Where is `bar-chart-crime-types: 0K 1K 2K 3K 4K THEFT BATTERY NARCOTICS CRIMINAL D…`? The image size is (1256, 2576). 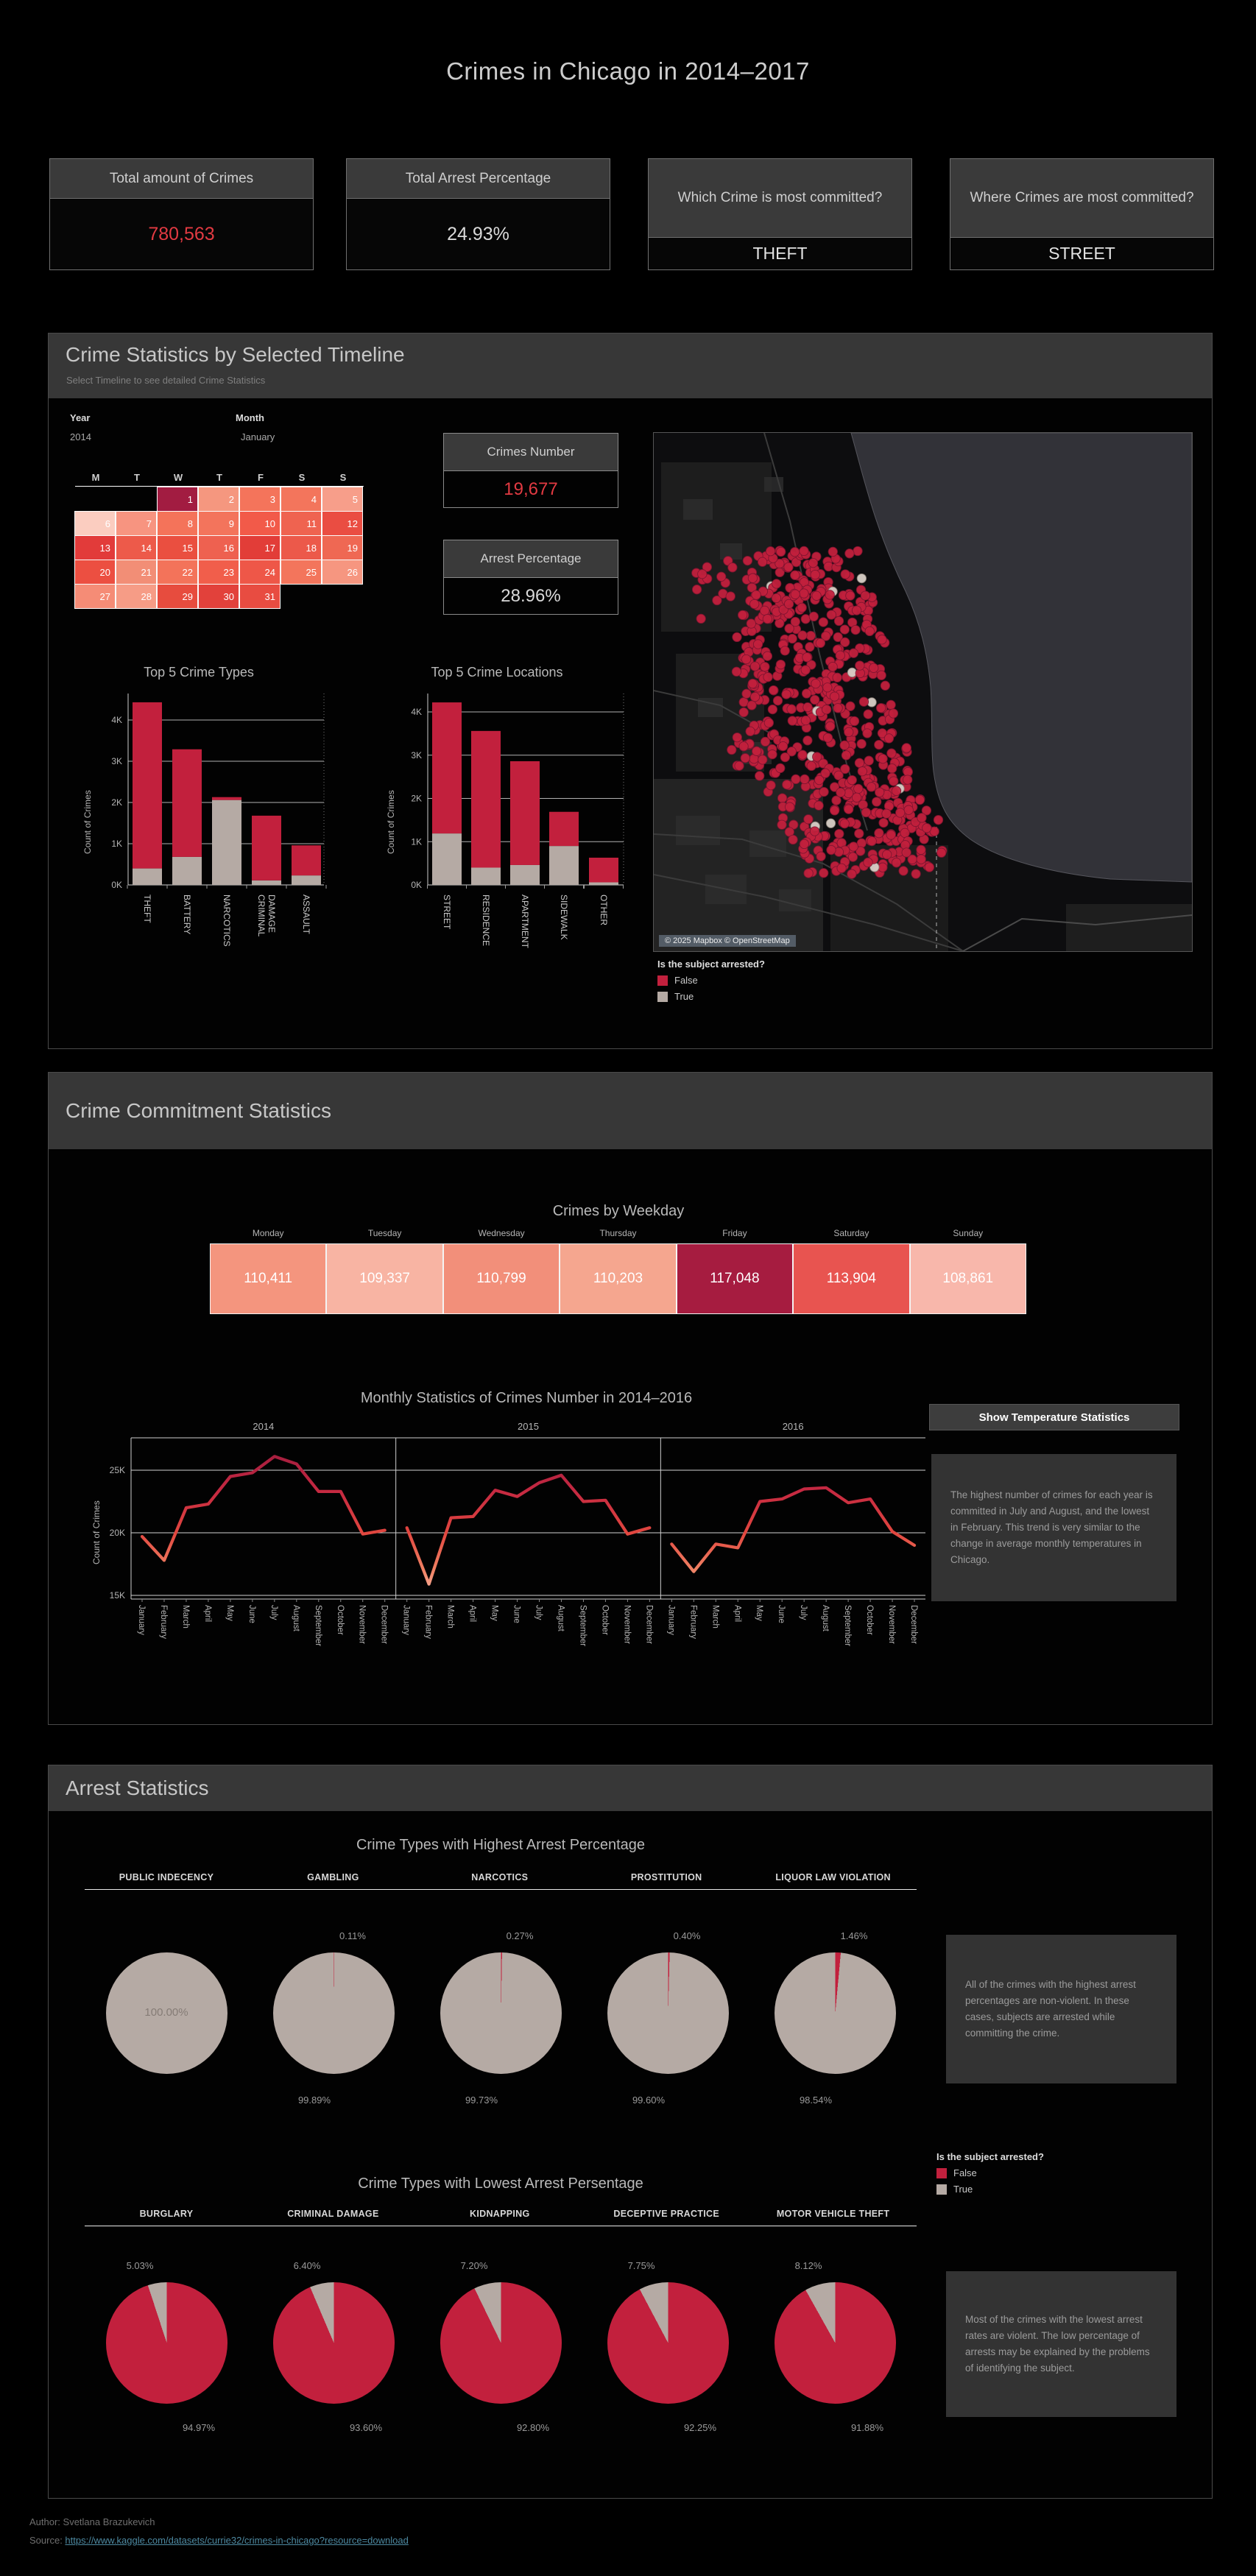 bar-chart-crime-types: 0K 1K 2K 3K 4K THEFT BATTERY NARCOTICS CRIMINAL D… is located at coordinates (217, 822).